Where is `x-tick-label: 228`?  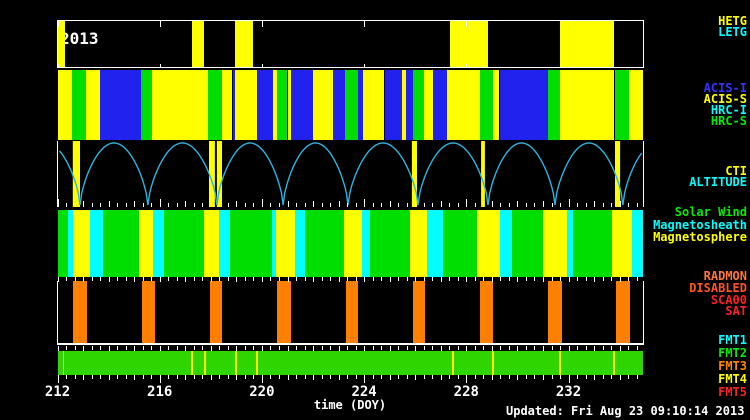
x-tick-label: 228 is located at coordinates (466, 392).